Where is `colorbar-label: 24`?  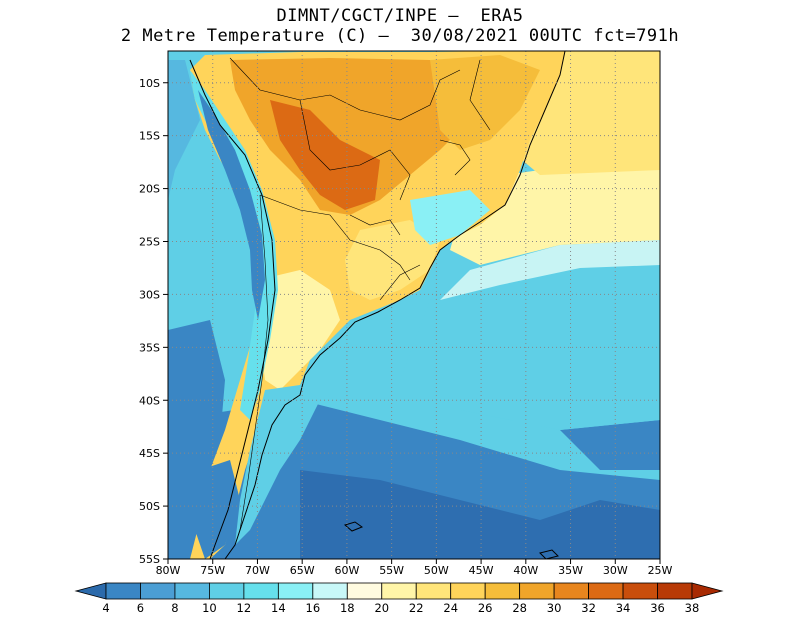 colorbar-label: 24 is located at coordinates (450, 608).